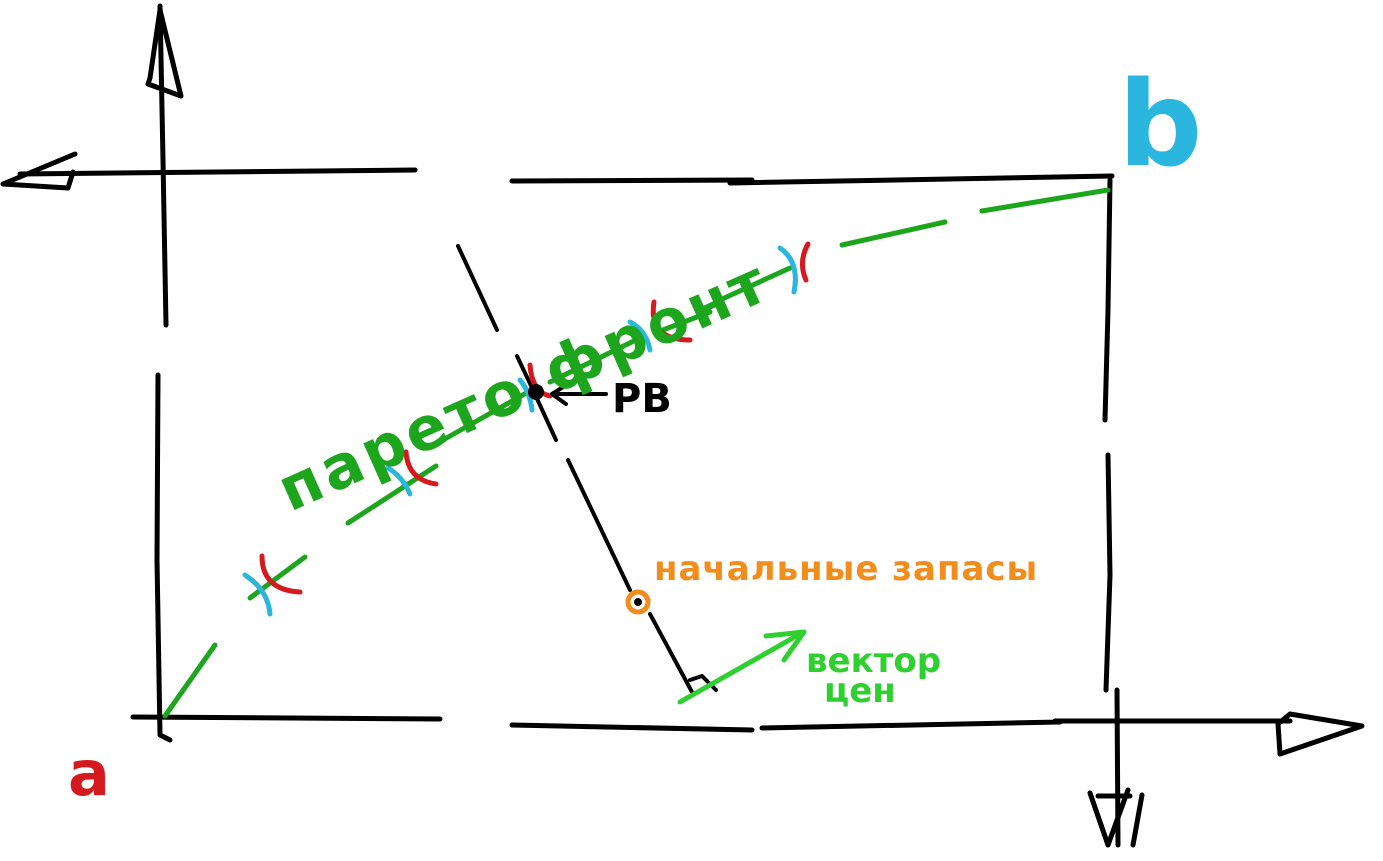 Image resolution: width=1383 pixels, height=861 pixels. What do you see at coordinates (163, 373) in the screenshot?
I see `agent-a-vertical-axis` at bounding box center [163, 373].